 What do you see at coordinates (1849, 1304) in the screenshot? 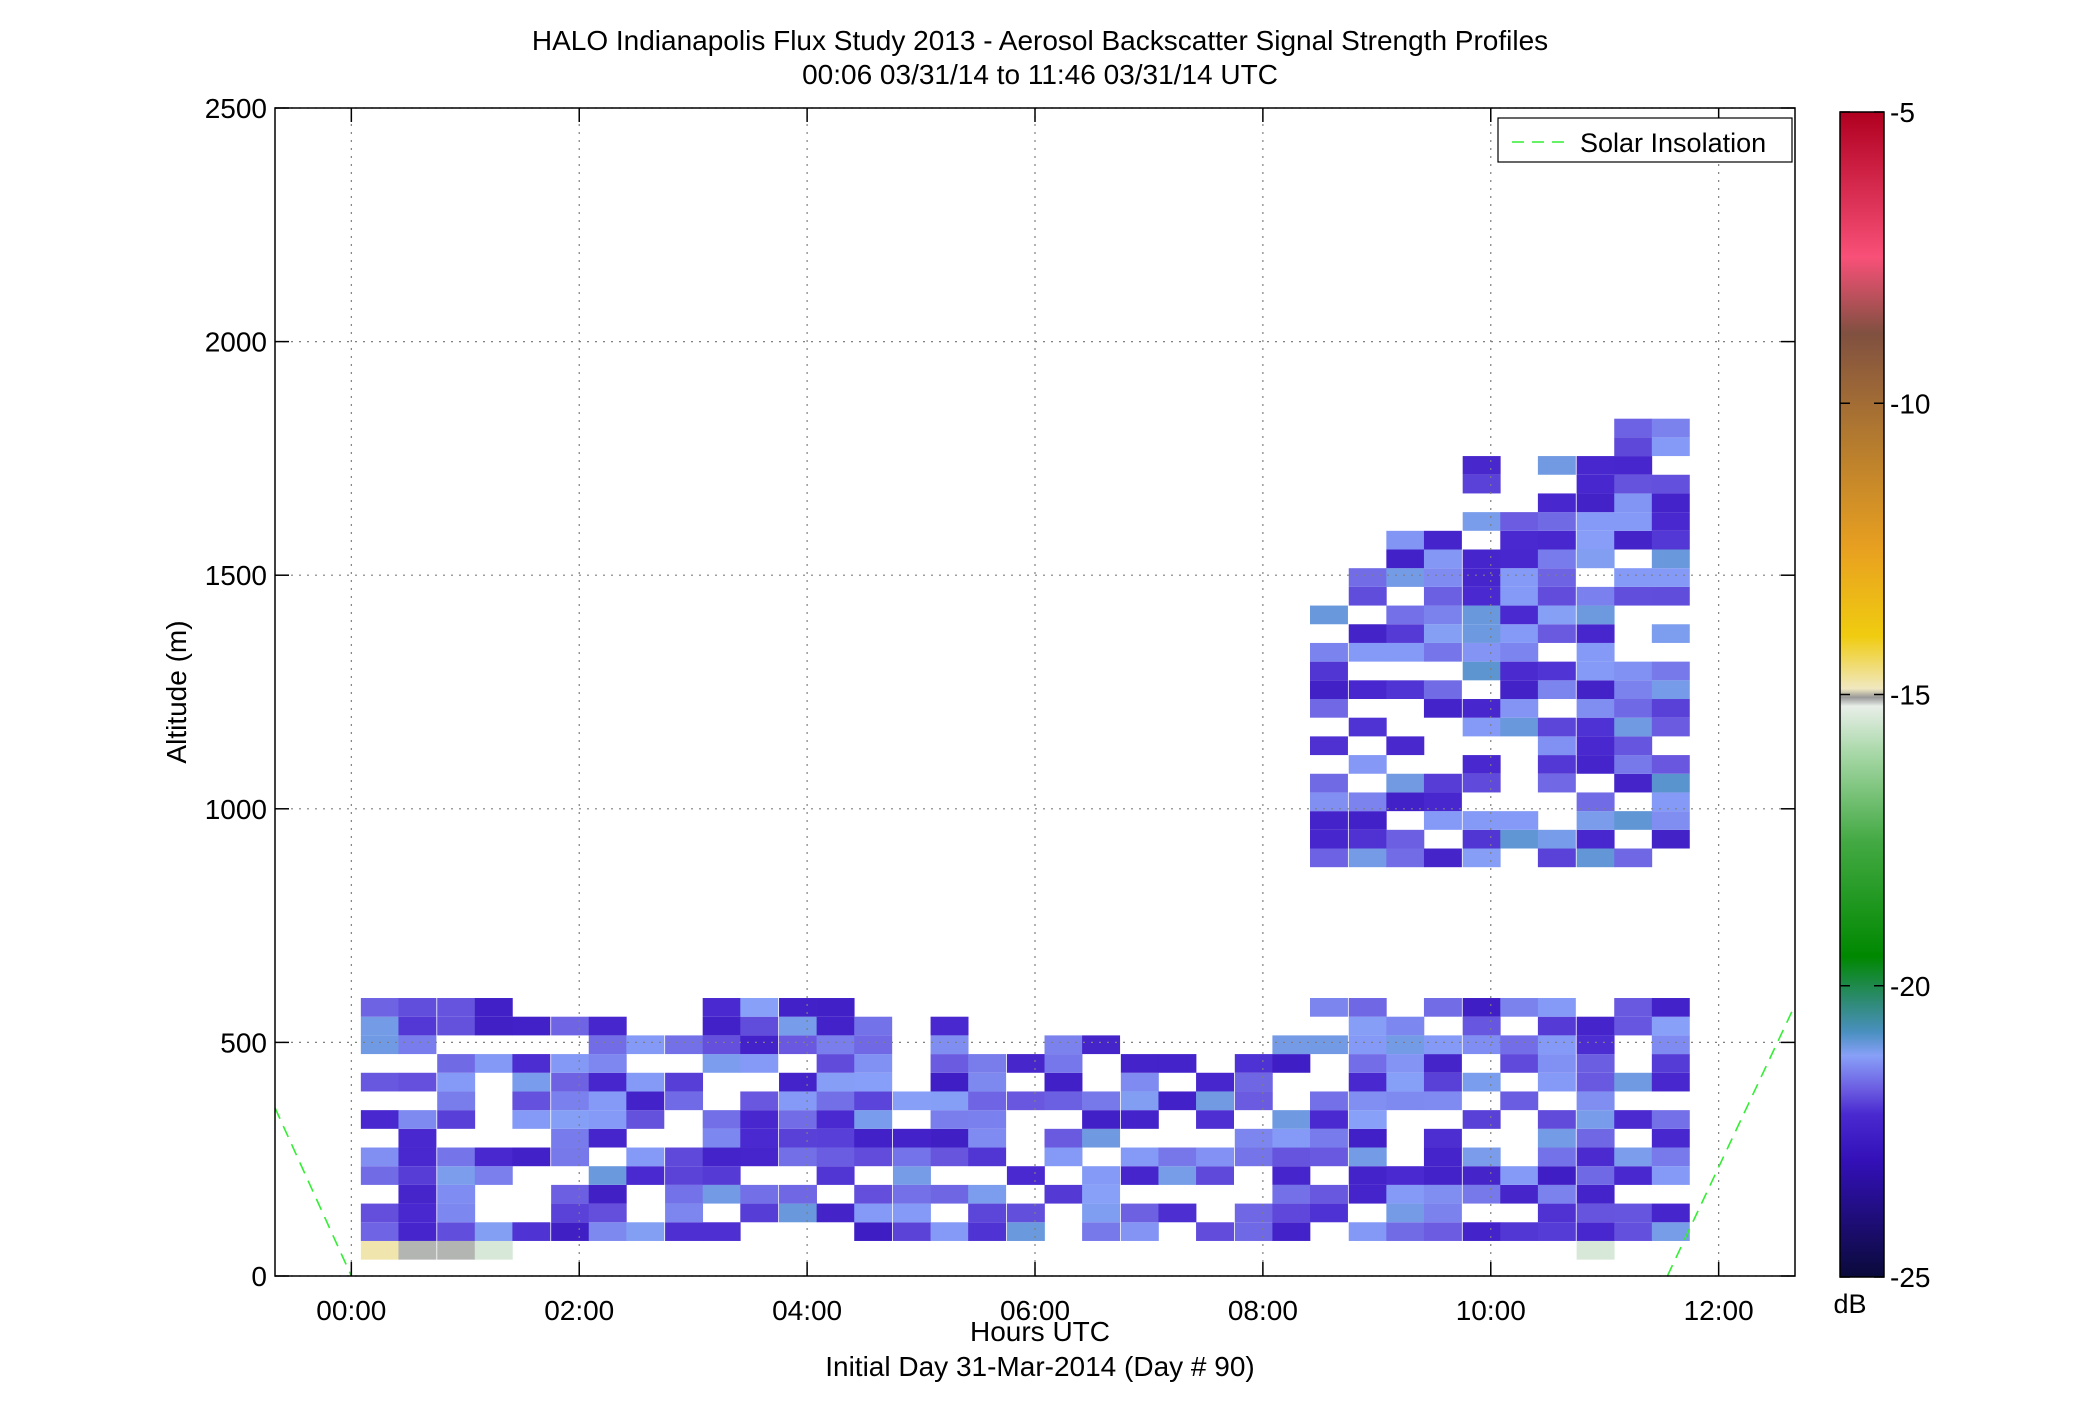
I see `colorbar-unit-label: dB` at bounding box center [1849, 1304].